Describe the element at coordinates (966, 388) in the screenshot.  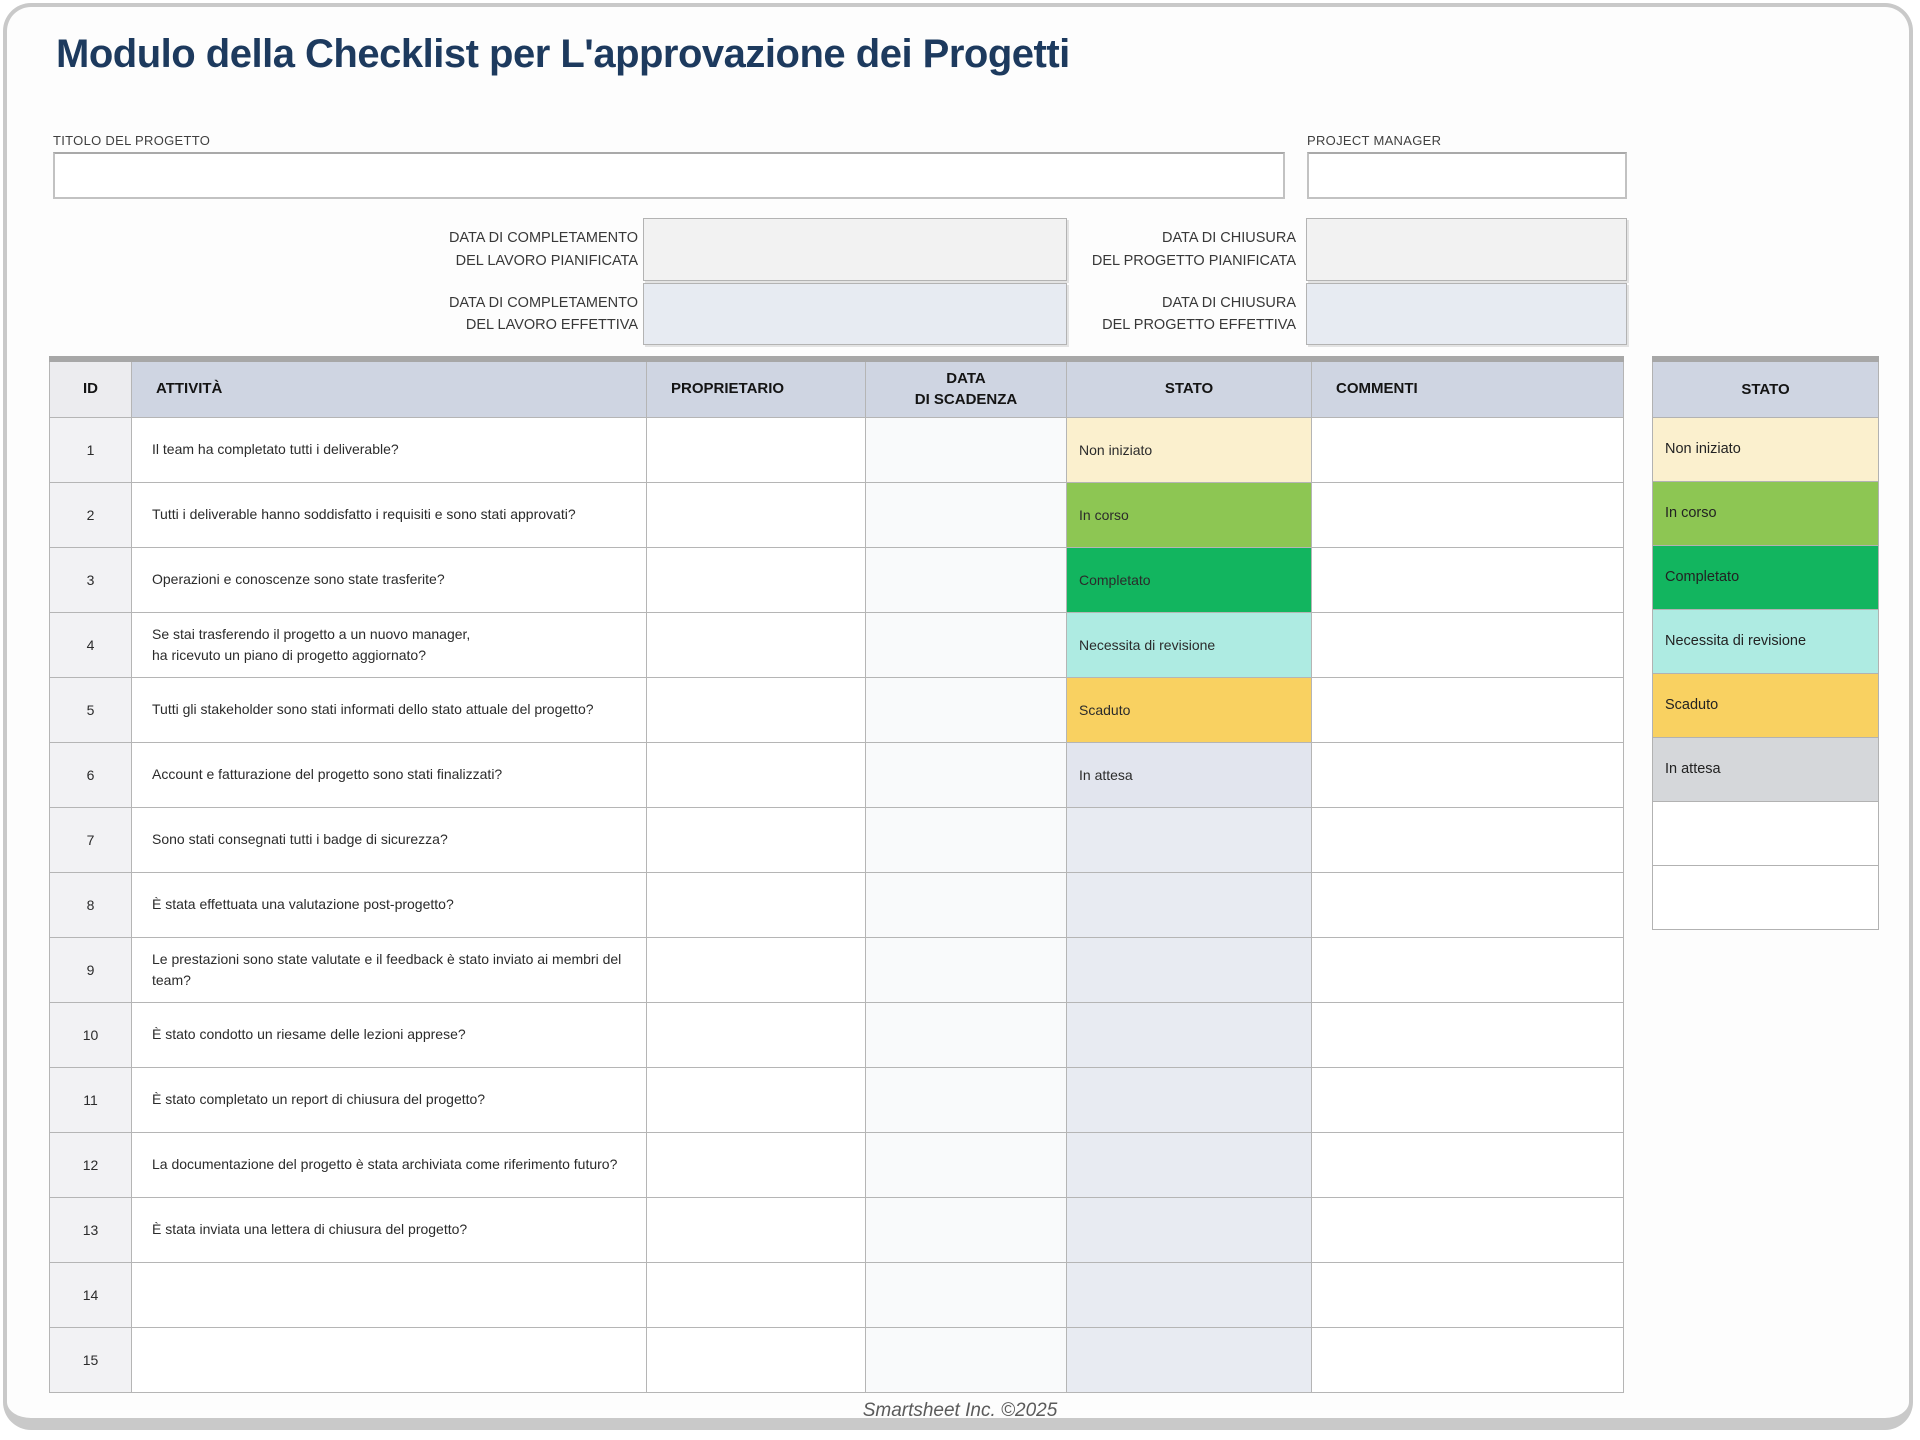
I see `header-due-date: DATA DI SCADENZA` at that location.